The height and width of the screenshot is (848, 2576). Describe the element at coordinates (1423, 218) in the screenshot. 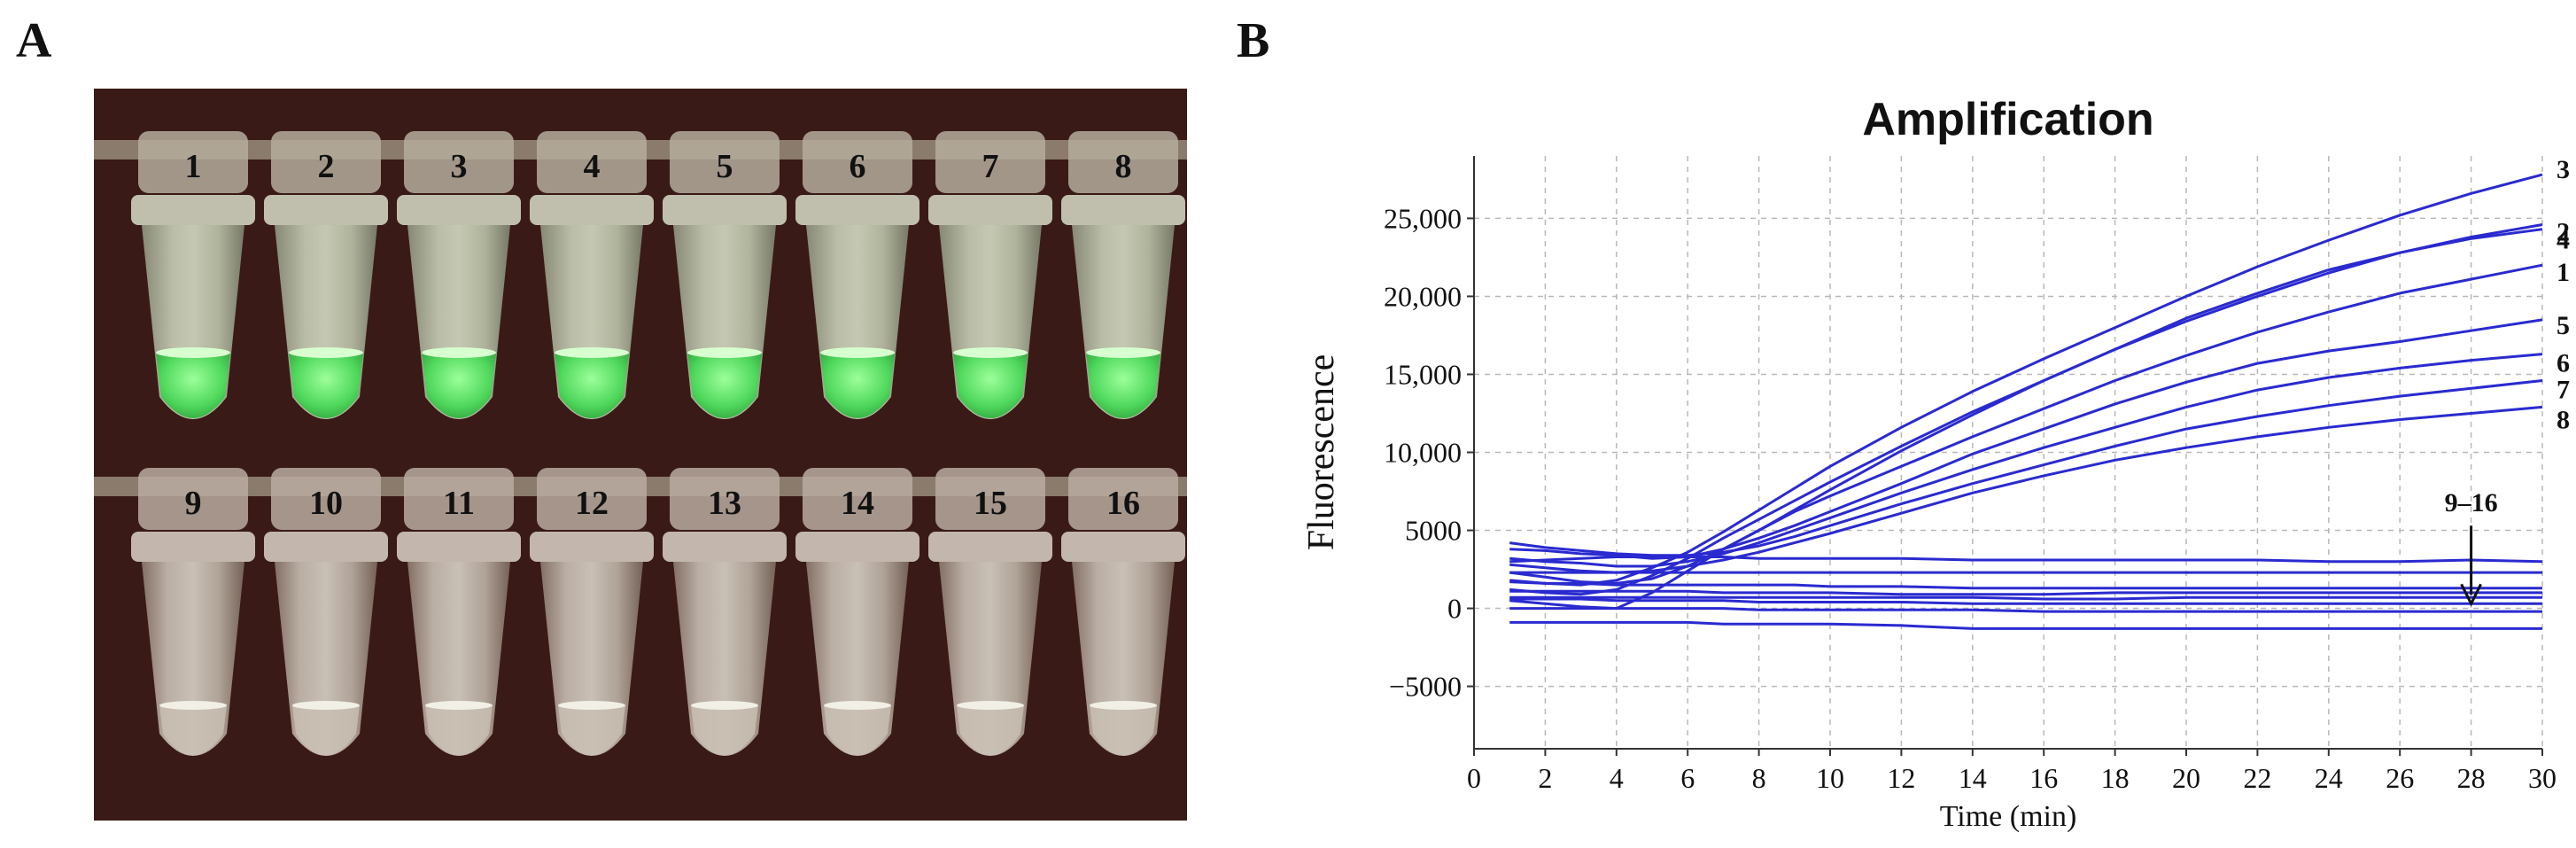

I see `y-tick-label: 25,000` at that location.